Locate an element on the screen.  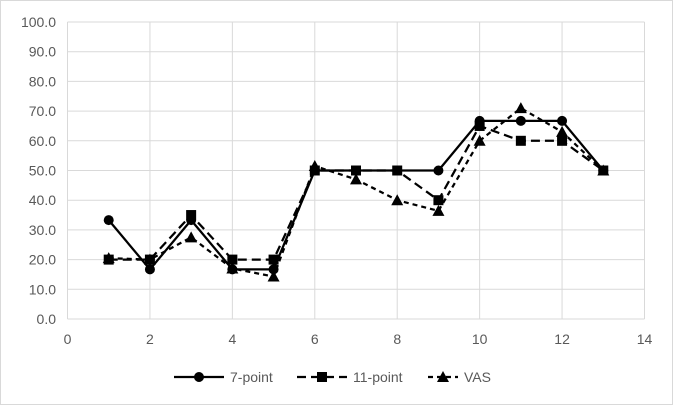
y-tick-label: 40.0 is located at coordinates (42, 200).